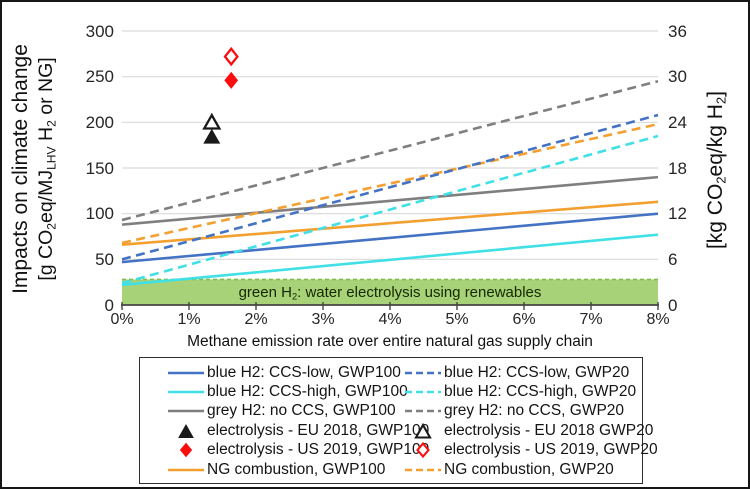 Image resolution: width=750 pixels, height=489 pixels. What do you see at coordinates (47, 169) in the screenshot?
I see `y-left-axis-title-units: [g CO2eq/MJLHV H2 or NG]` at bounding box center [47, 169].